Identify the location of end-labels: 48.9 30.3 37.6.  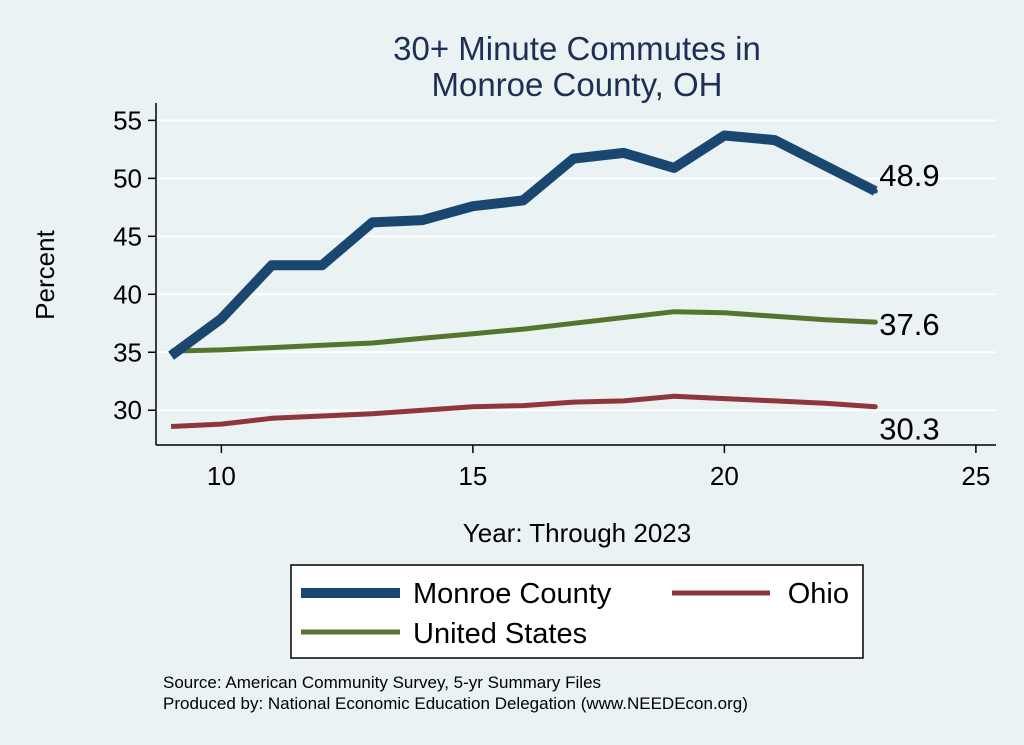
(906, 302).